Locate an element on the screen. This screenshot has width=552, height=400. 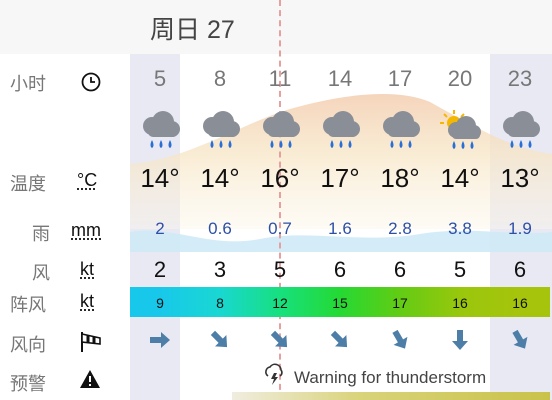
label-warning: 预警 is located at coordinates (28, 384).